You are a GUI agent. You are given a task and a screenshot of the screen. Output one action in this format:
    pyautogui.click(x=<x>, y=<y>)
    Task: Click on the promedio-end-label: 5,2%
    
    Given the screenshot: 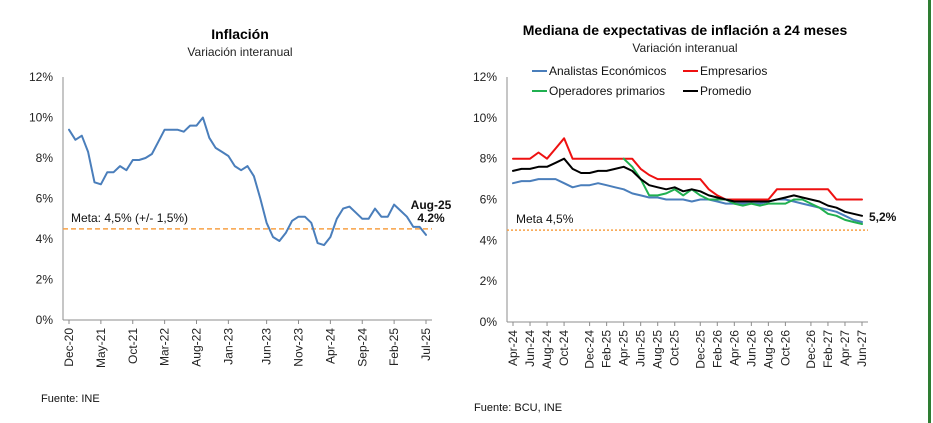 What is the action you would take?
    pyautogui.click(x=883, y=217)
    